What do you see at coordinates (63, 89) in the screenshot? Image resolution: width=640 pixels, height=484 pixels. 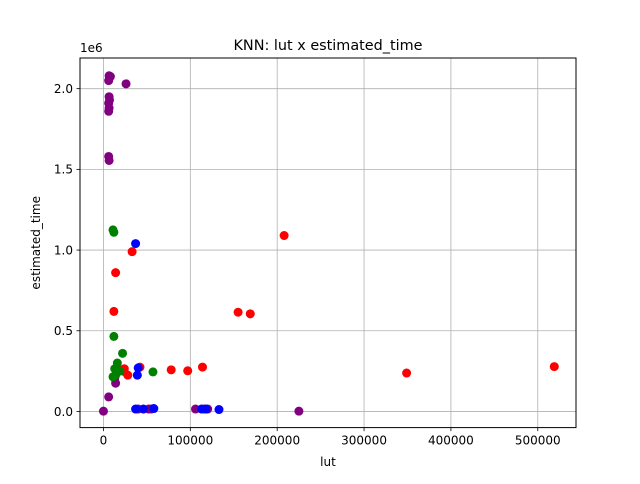 I see `y-tick-label: 2.0` at bounding box center [63, 89].